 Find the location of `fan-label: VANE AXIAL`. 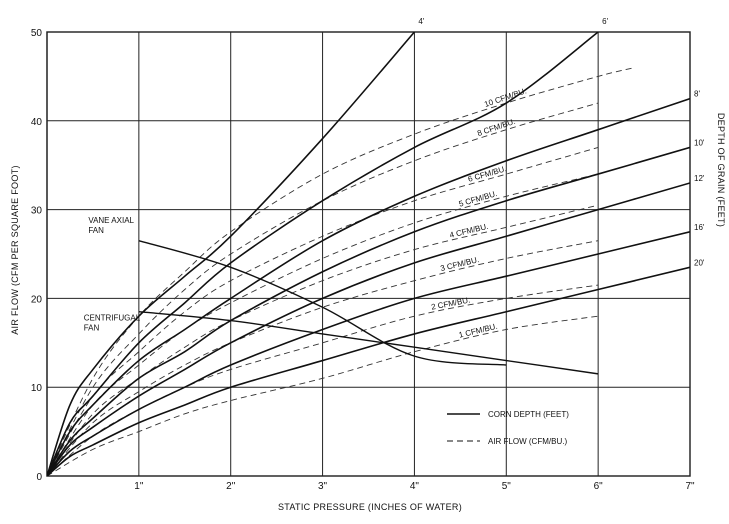

fan-label: VANE AXIAL is located at coordinates (111, 220).